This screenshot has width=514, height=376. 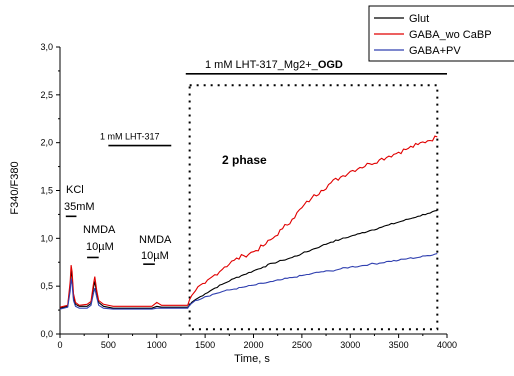 I want to click on x-tick-label: 0, so click(x=59, y=345).